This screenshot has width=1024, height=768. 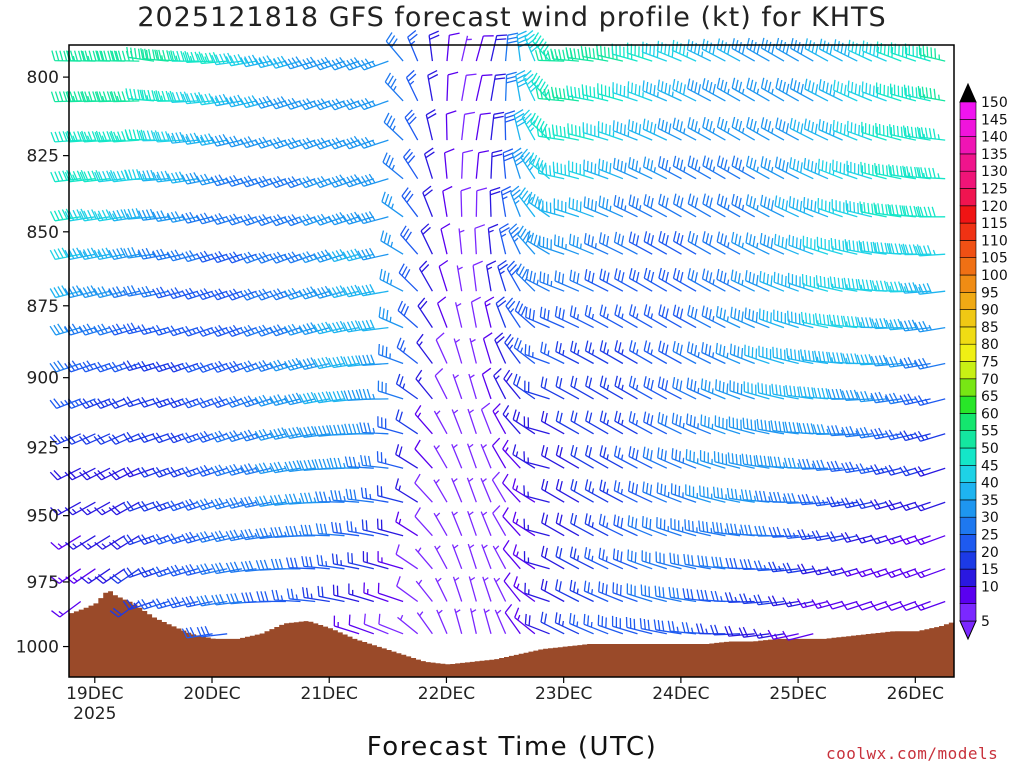 I want to click on credit-link: coolwx.com/models, so click(x=912, y=753).